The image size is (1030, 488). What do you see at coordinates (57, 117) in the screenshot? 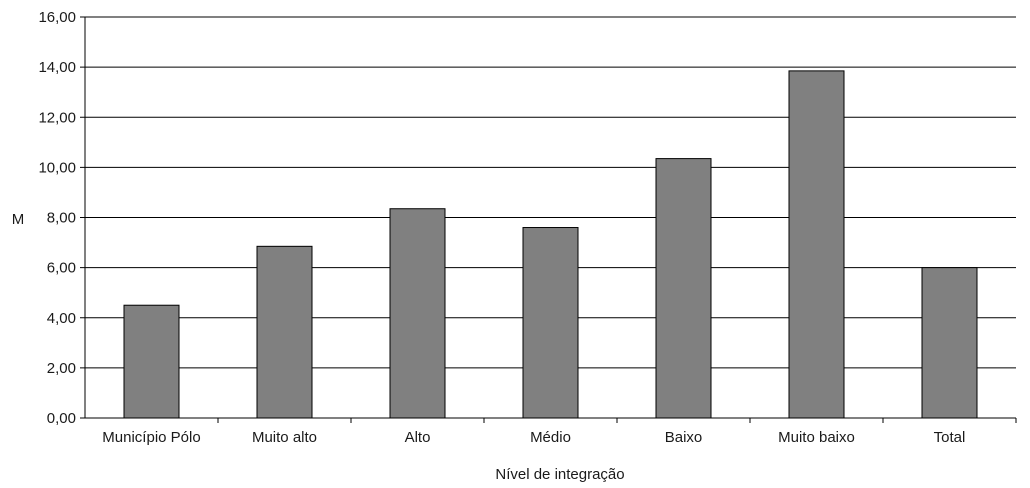
I see `y-tick-label: 12,00` at bounding box center [57, 117].